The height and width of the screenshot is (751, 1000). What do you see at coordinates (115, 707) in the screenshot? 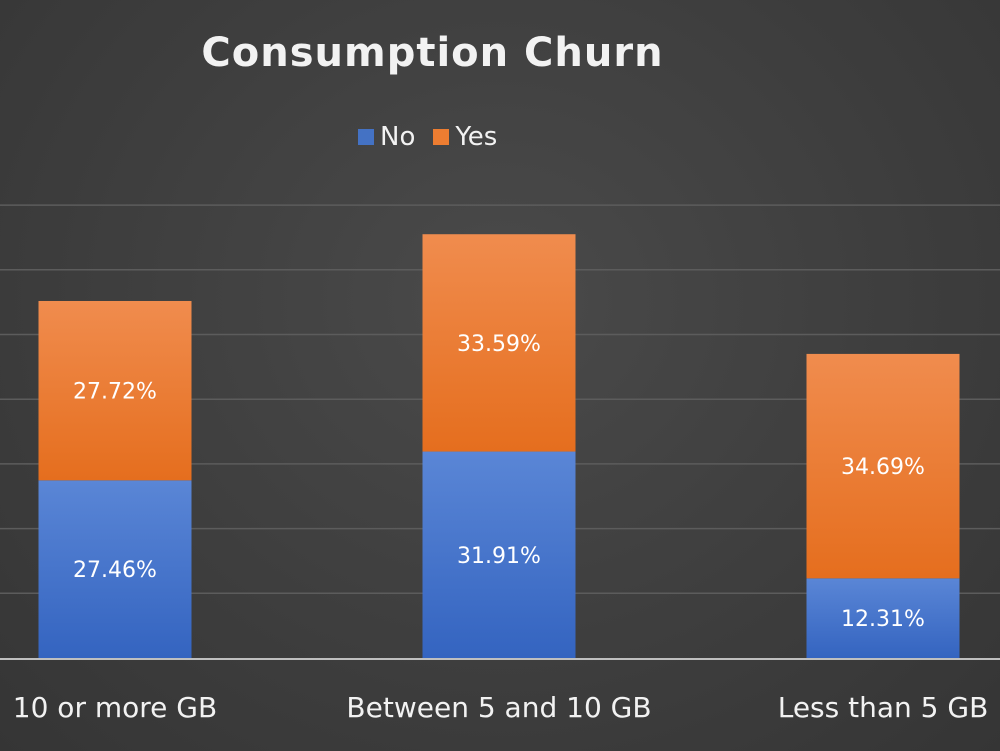
I see `x-tick-label-0: 10 or more GB` at bounding box center [115, 707].